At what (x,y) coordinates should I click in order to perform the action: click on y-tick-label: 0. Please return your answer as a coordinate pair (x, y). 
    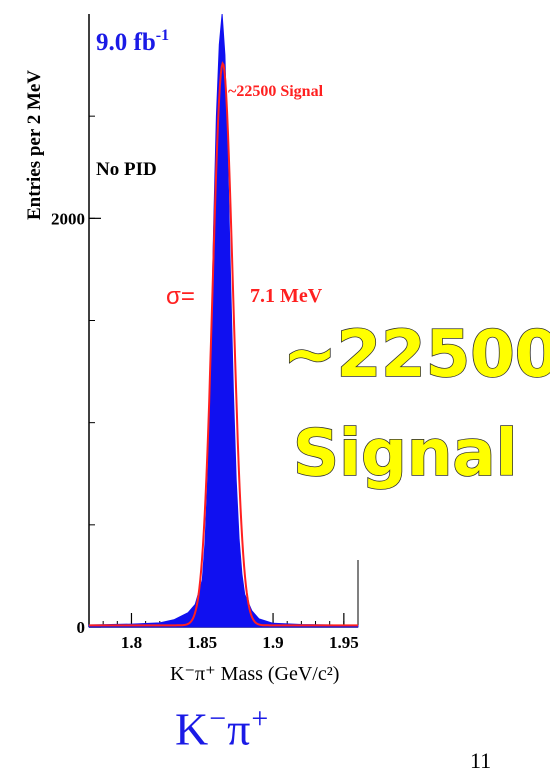
    Looking at the image, I should click on (81, 627).